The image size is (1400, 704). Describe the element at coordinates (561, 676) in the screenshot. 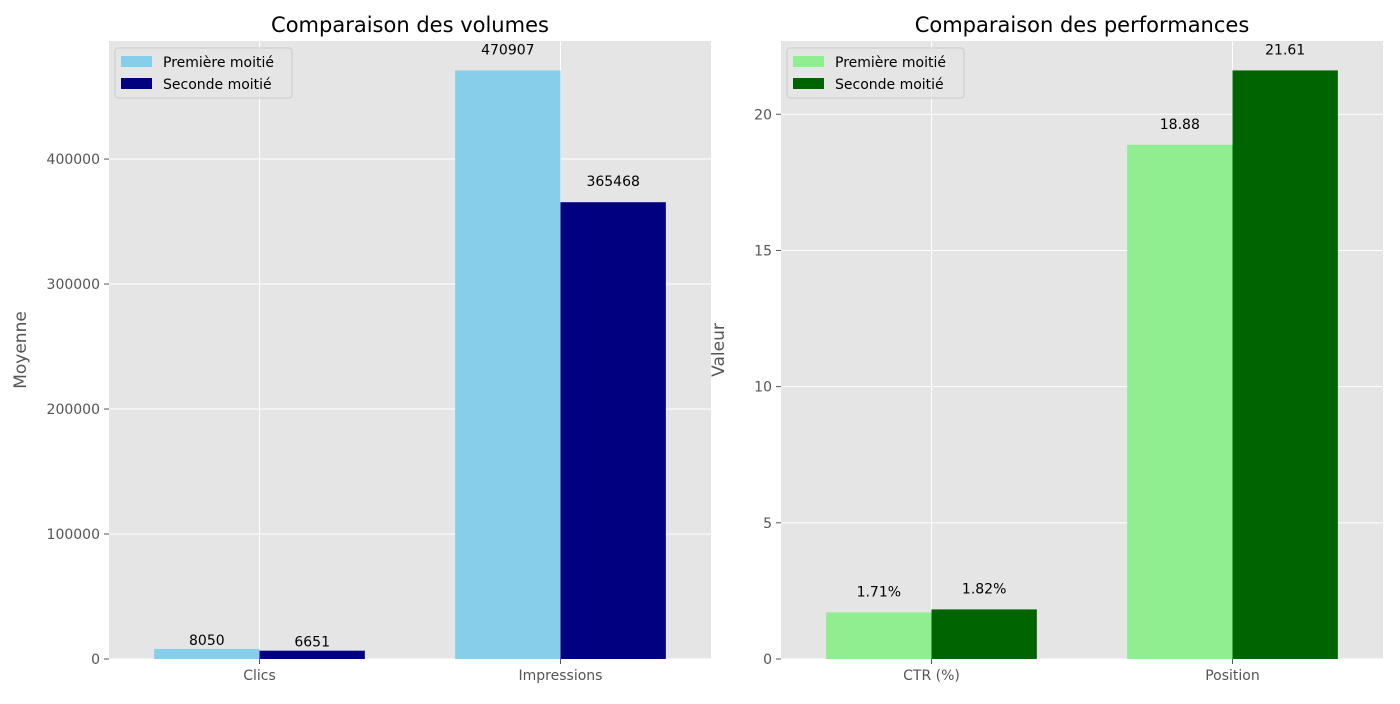

I see `x-tick-label: Impressions` at that location.